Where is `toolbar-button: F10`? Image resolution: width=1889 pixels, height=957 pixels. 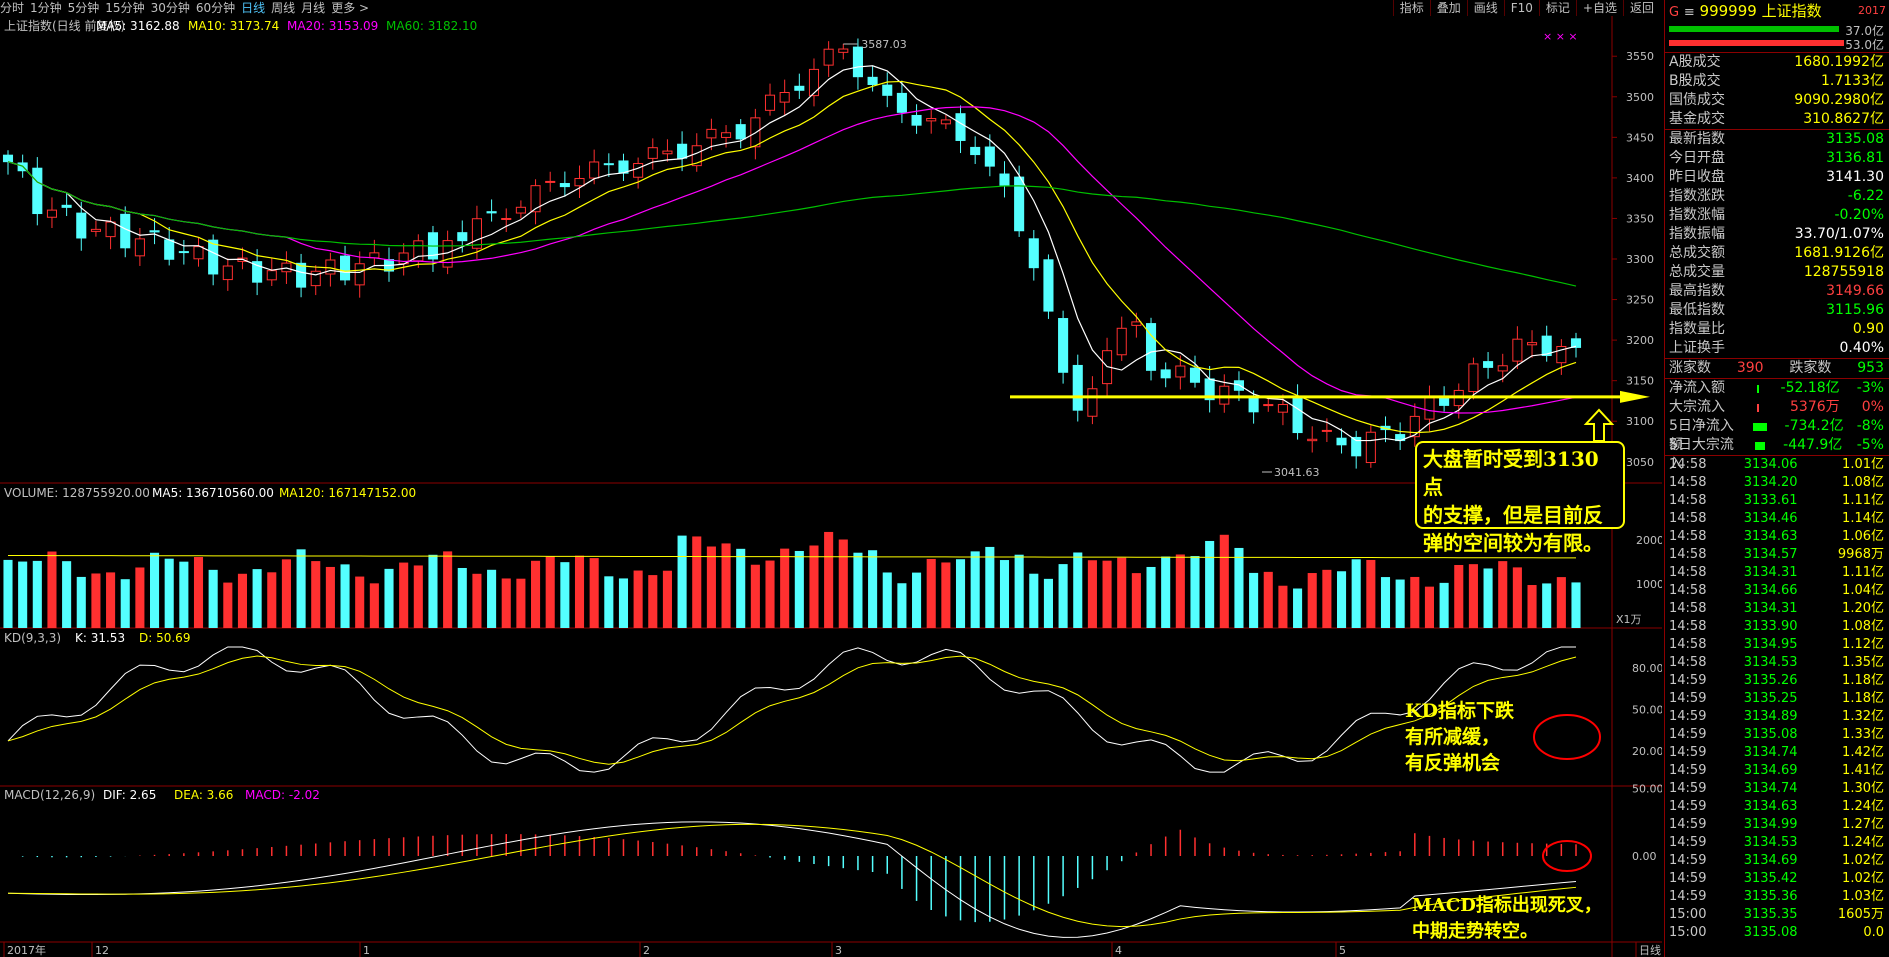
toolbar-button: F10 is located at coordinates (1521, 8).